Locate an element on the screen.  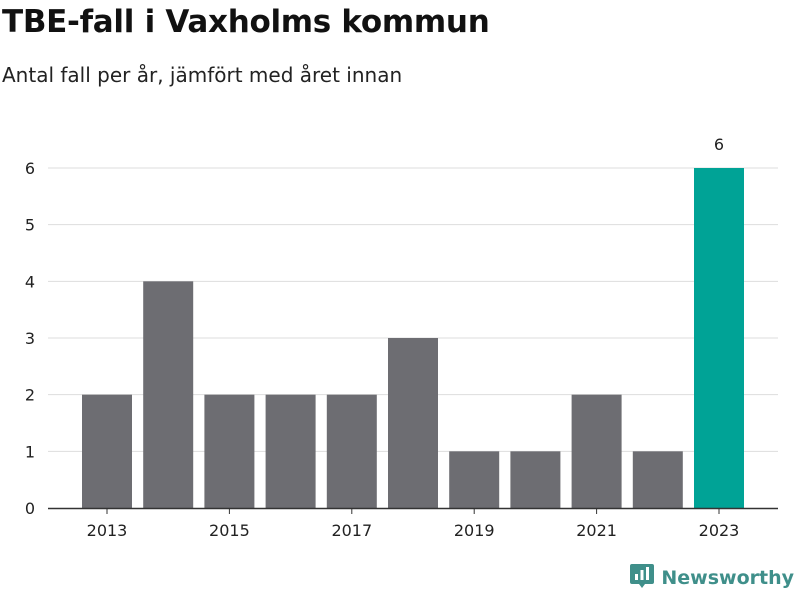
x-axis-tick-labels: 2013 2015 2017 2019 2021 2023 is located at coordinates (413, 530).